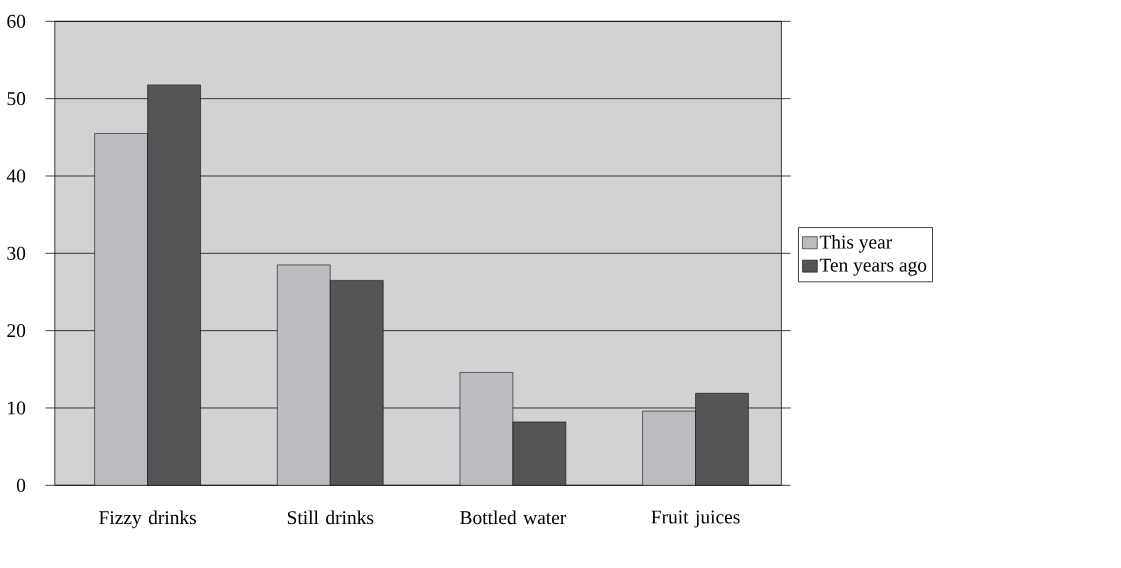 This screenshot has width=1121, height=568. Describe the element at coordinates (16, 253) in the screenshot. I see `y-tick-label: 30` at that location.